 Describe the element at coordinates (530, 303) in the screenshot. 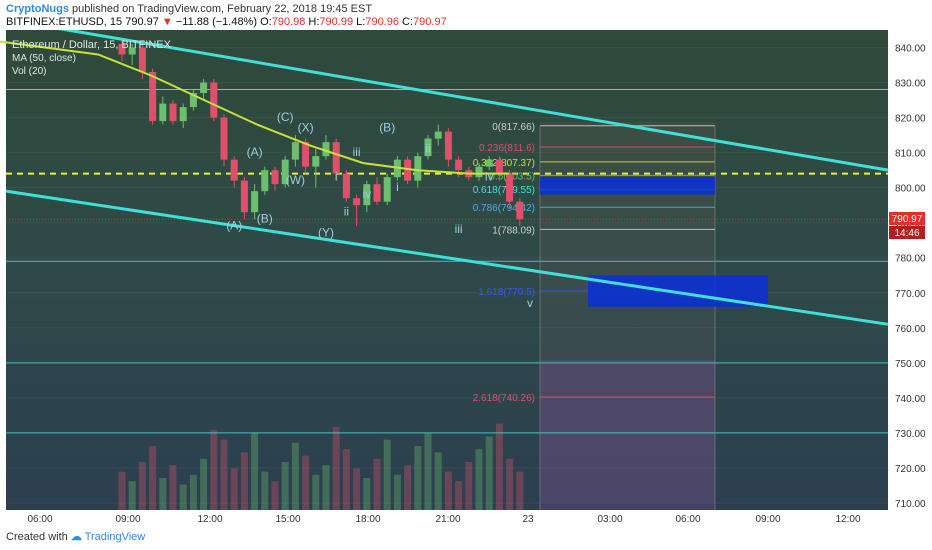

I see `wave-label: v` at that location.